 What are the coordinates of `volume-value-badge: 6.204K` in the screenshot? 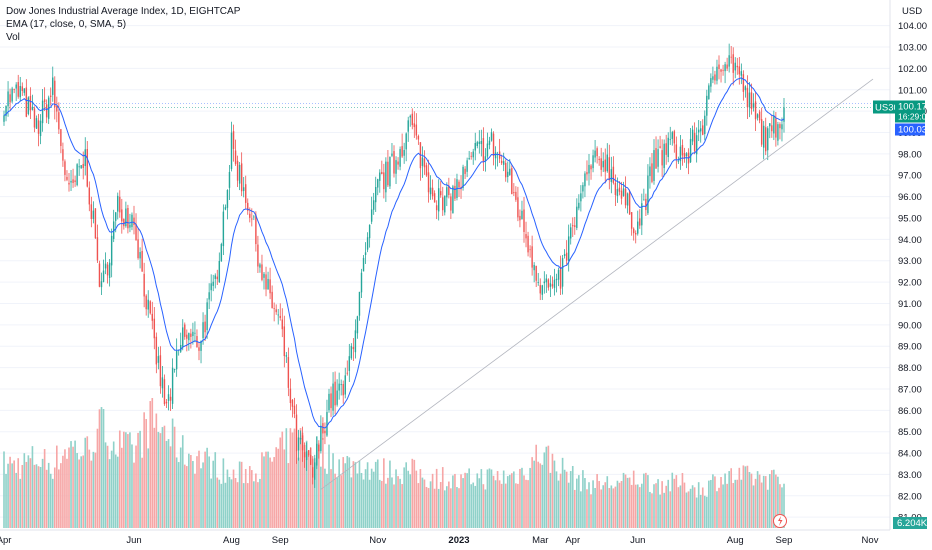 It's located at (910, 523).